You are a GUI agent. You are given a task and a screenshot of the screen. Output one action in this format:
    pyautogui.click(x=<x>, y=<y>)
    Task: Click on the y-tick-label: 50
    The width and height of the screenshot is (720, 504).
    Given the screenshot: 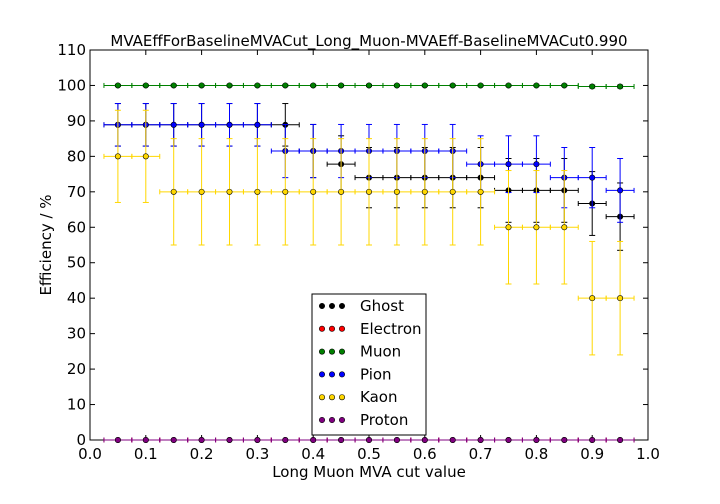 What is the action you would take?
    pyautogui.click(x=76, y=263)
    